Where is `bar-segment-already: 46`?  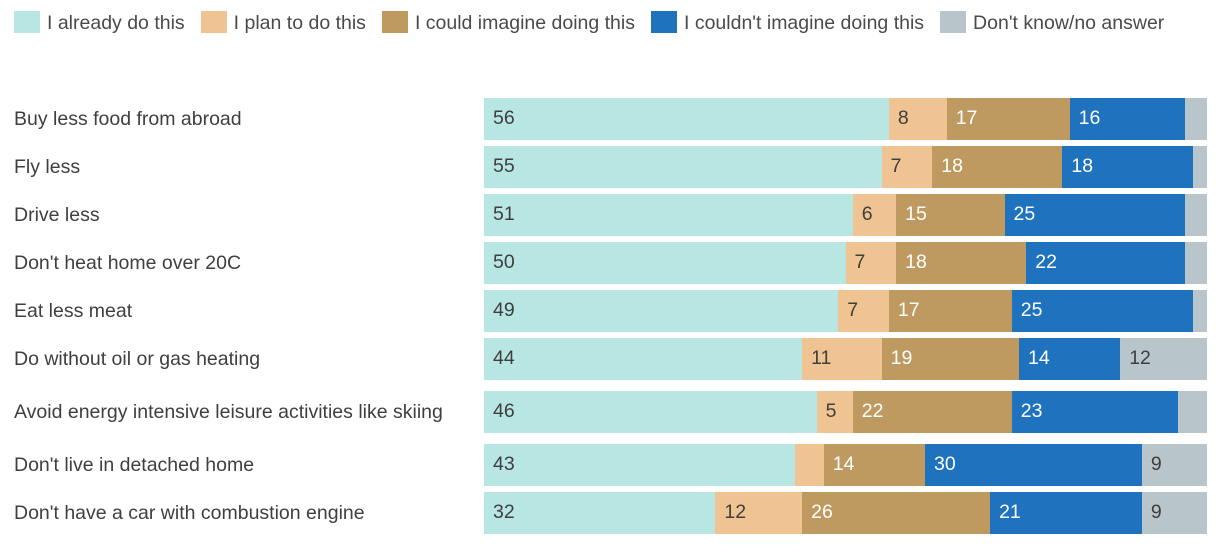
bar-segment-already: 46 is located at coordinates (650, 412).